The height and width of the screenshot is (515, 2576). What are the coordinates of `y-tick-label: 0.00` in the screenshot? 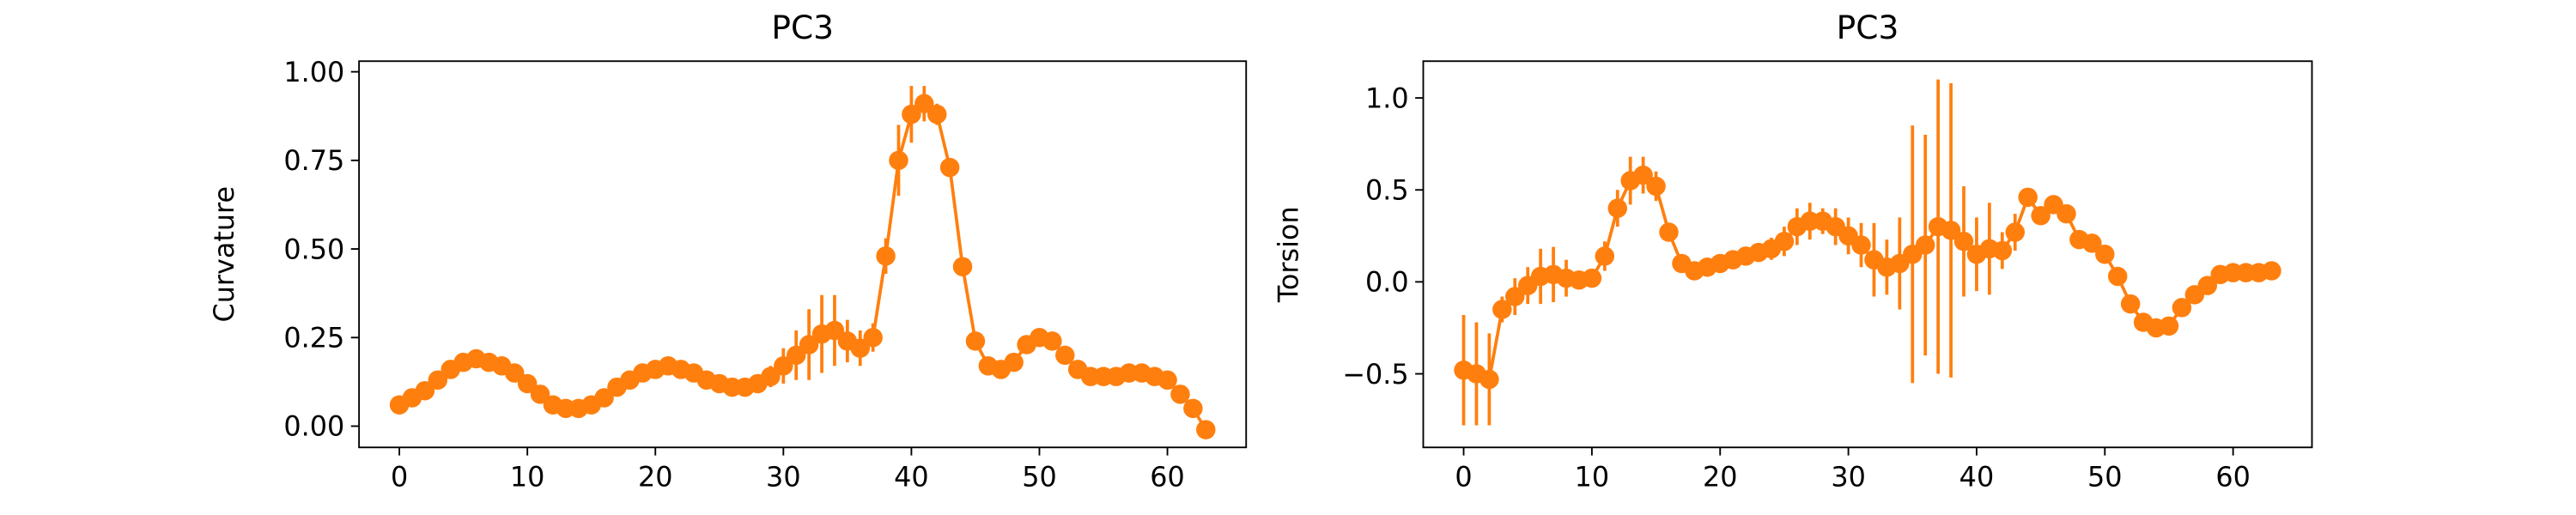 It's located at (313, 426).